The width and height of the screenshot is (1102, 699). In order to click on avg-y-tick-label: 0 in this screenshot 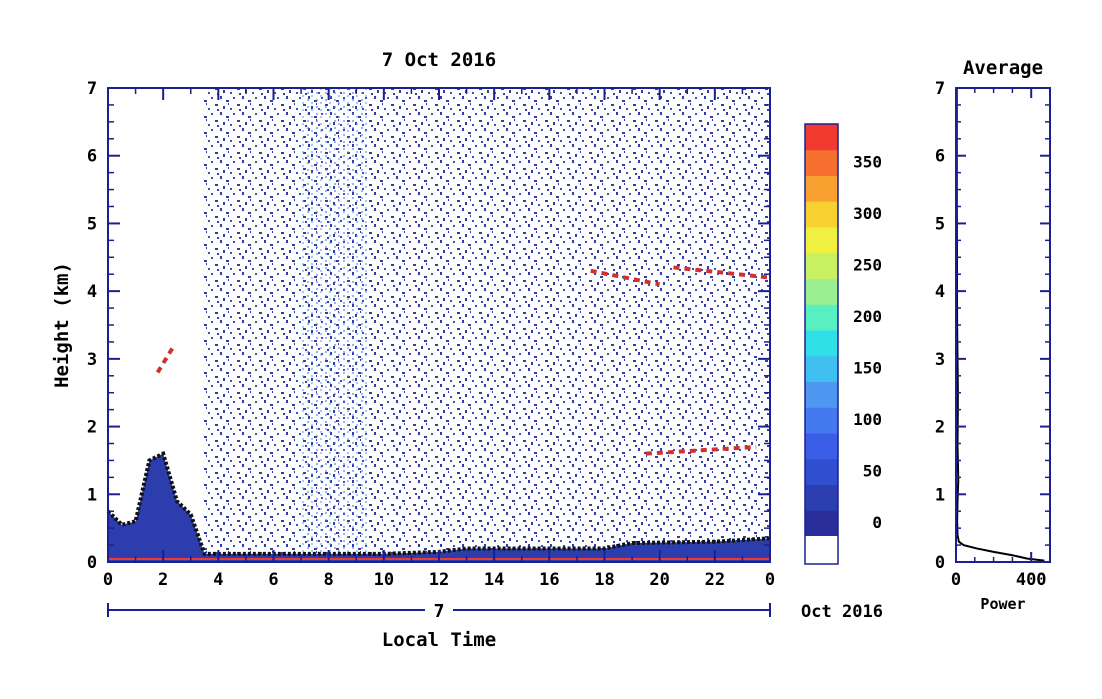, I will do `click(940, 563)`.